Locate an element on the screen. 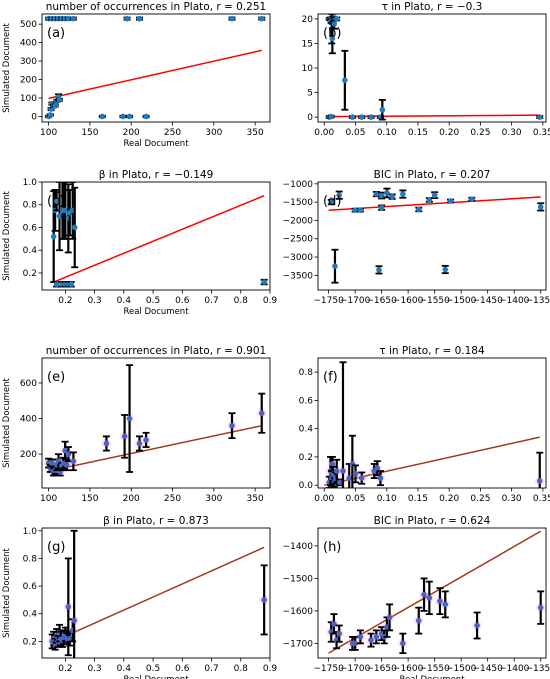  x-tick-label: 0.9 is located at coordinates (270, 669).